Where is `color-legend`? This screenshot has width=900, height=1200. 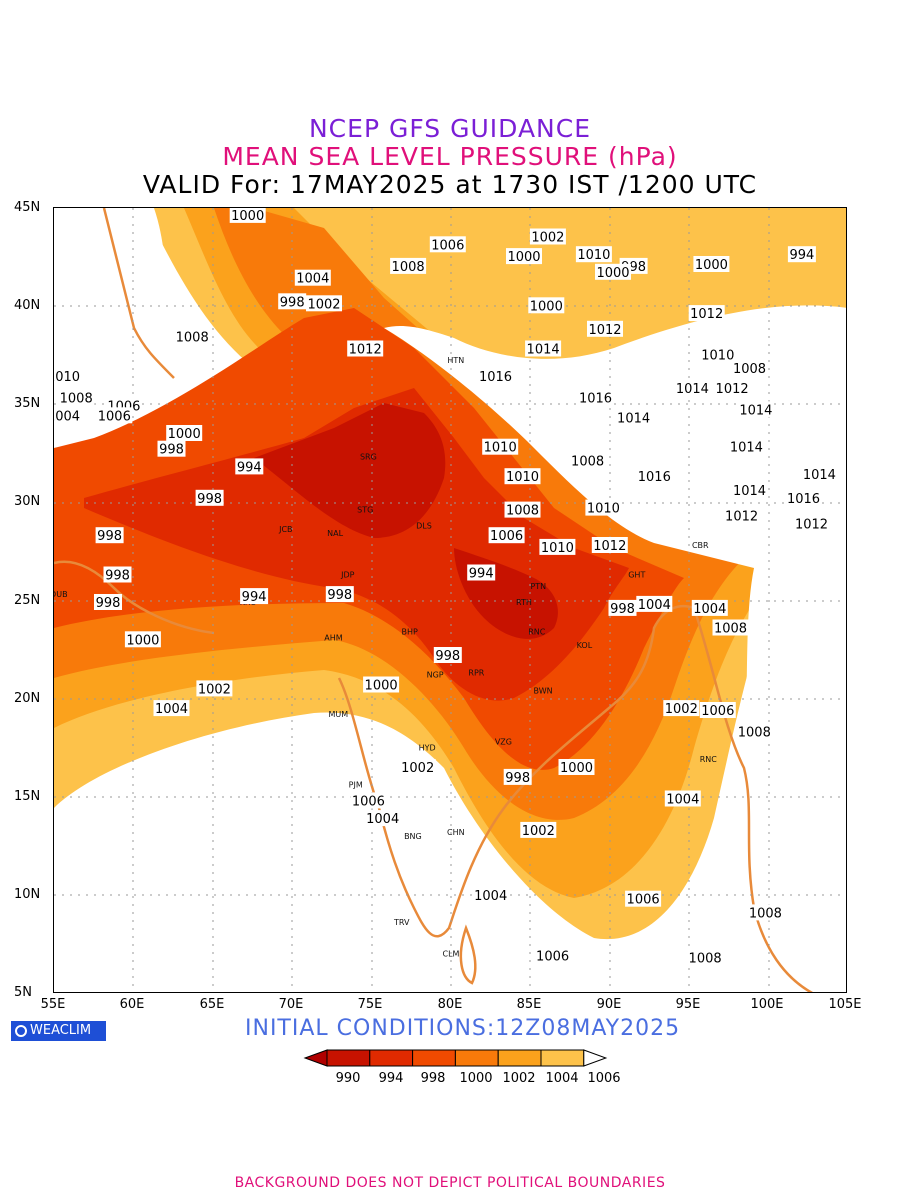
color-legend is located at coordinates (455, 1058).